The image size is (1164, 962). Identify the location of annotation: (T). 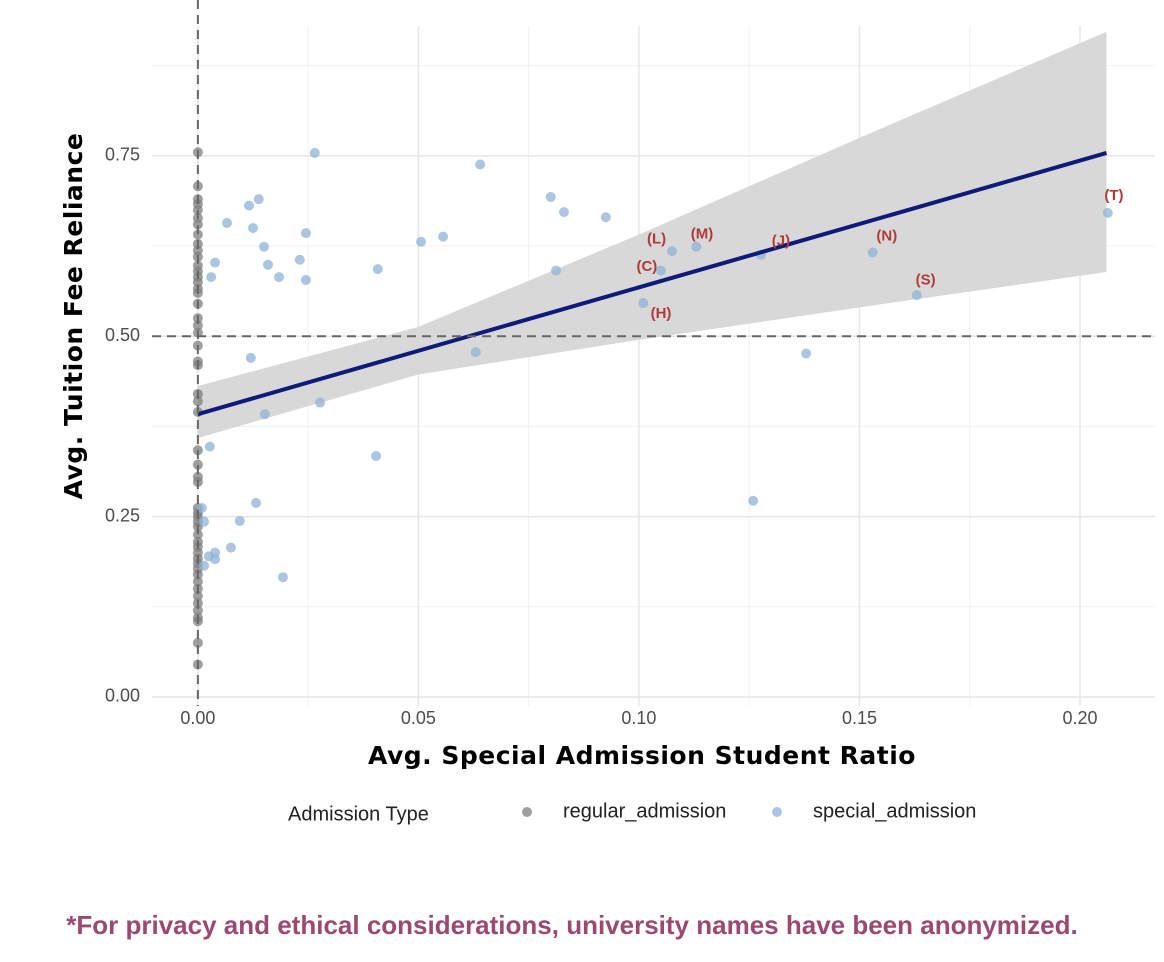
(1113, 195).